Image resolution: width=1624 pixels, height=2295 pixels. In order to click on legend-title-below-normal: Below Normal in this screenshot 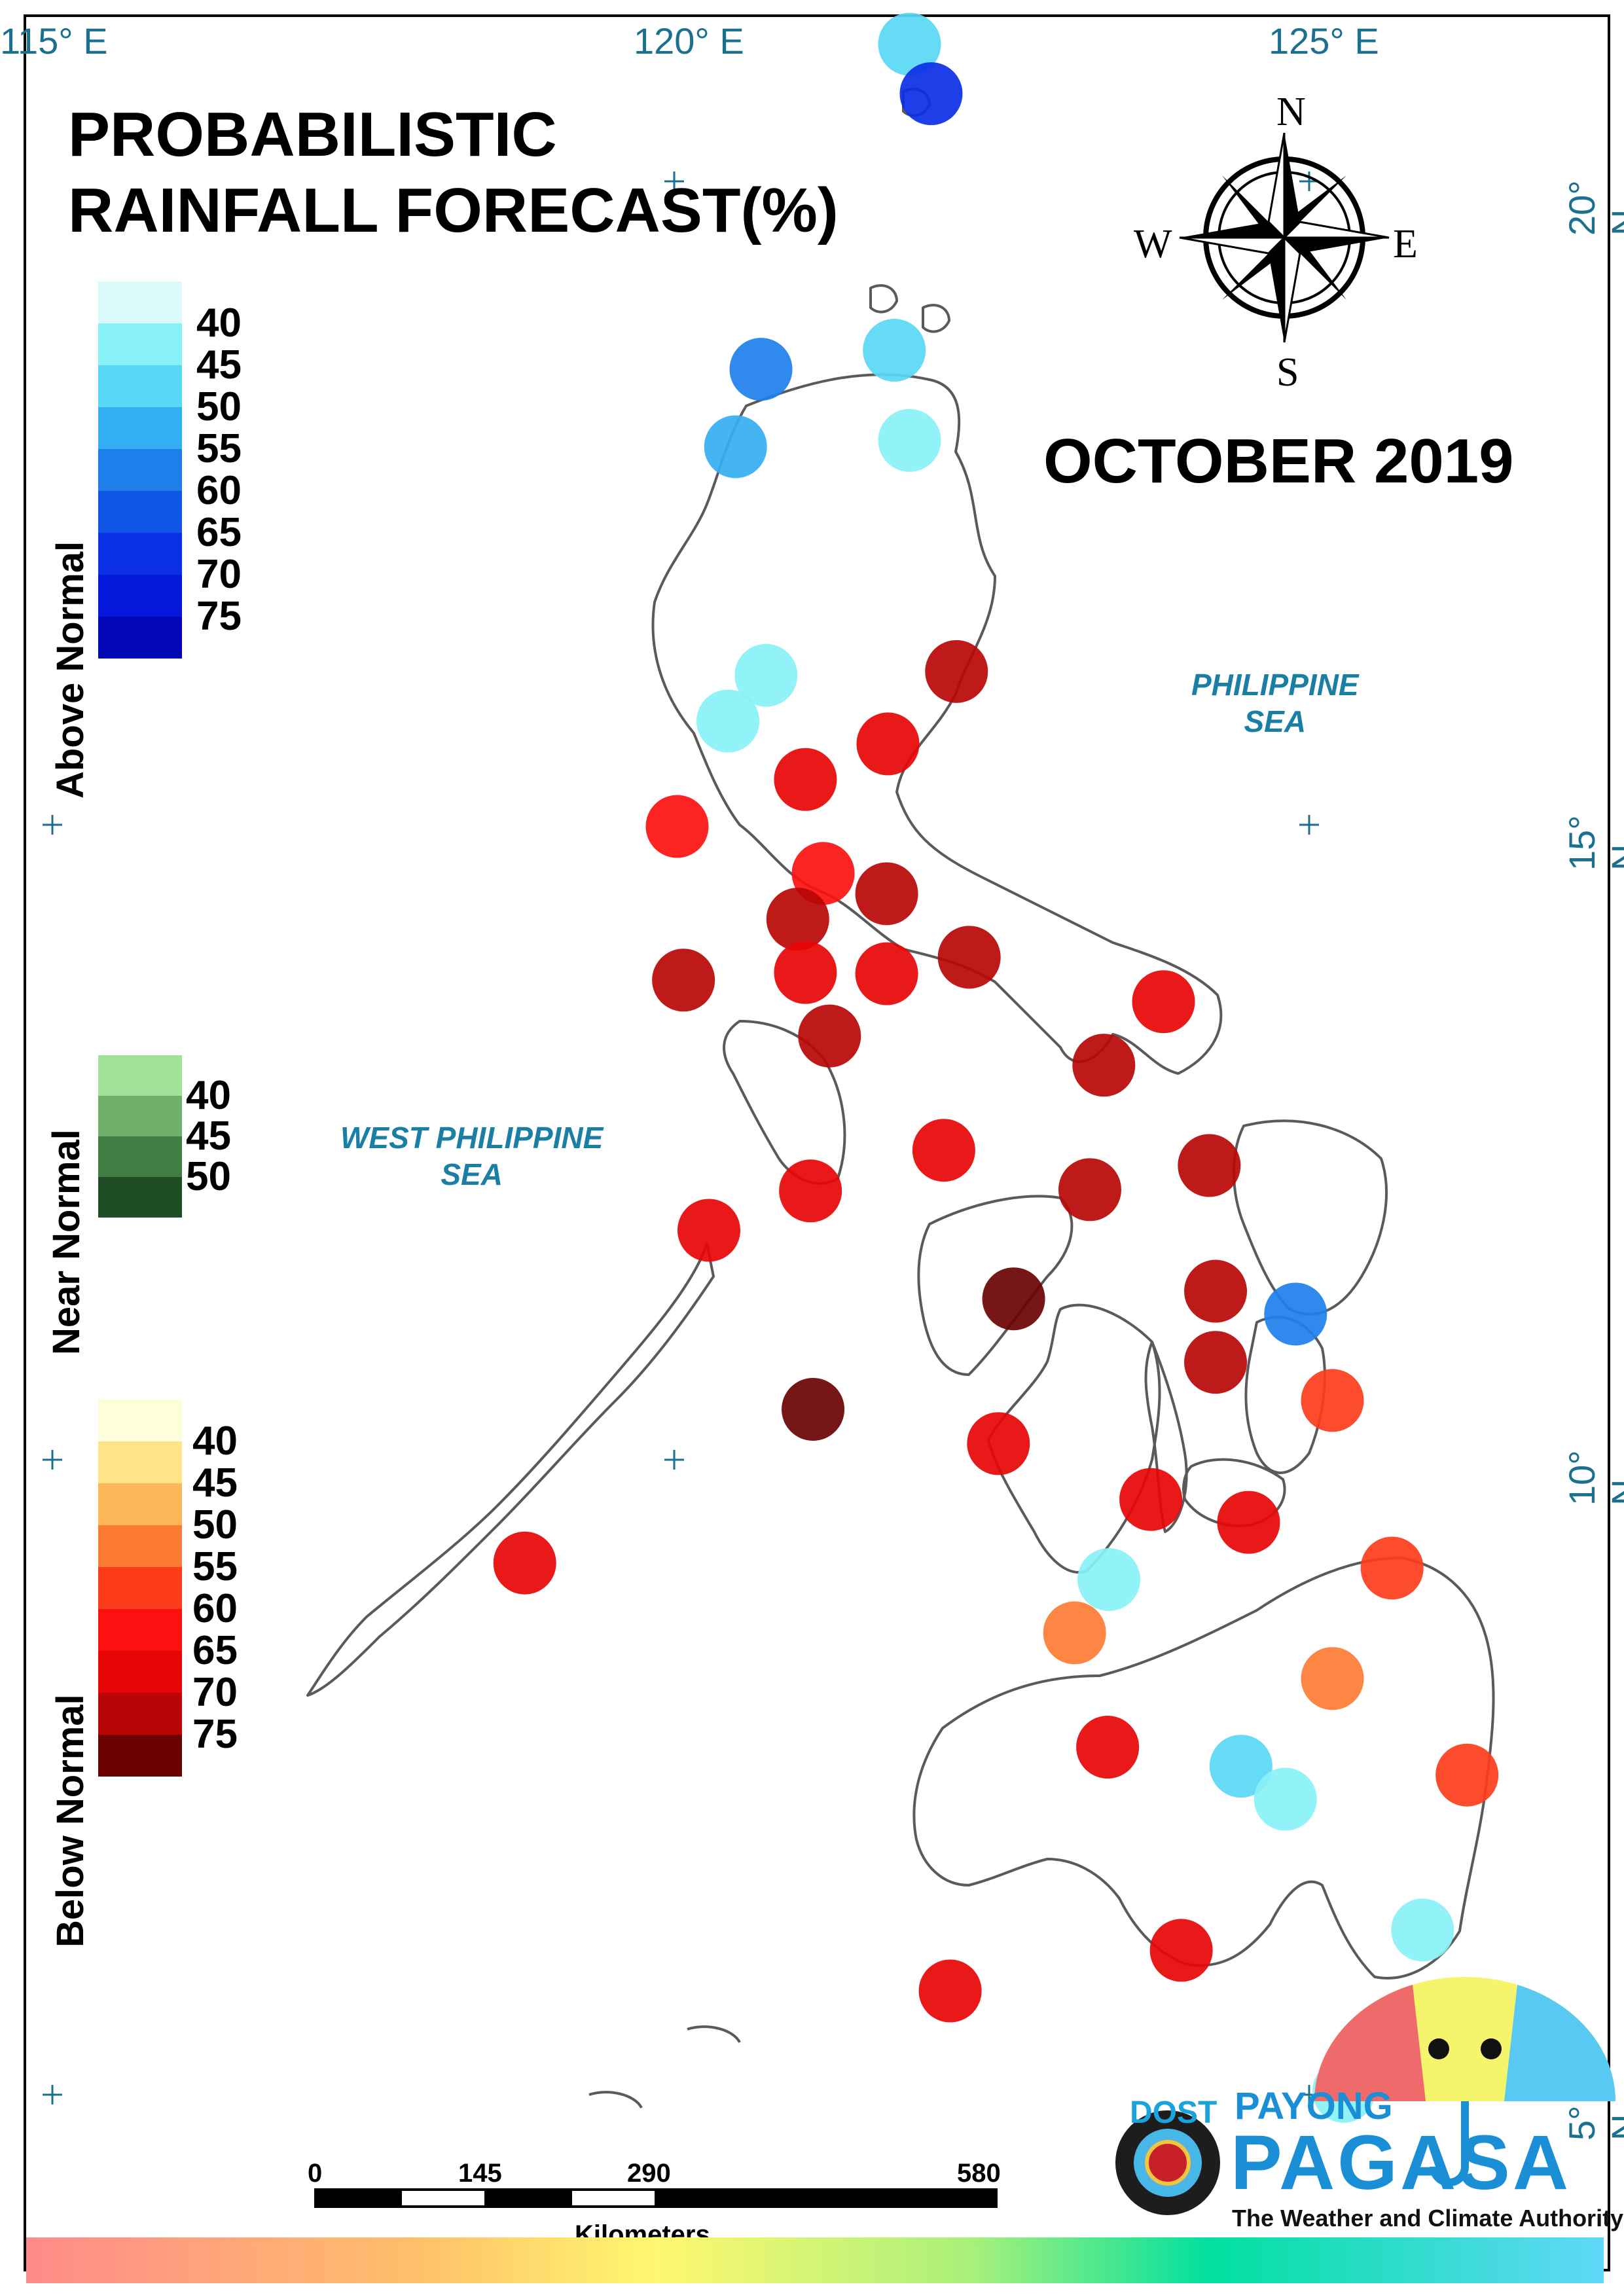, I will do `click(70, 1821)`.